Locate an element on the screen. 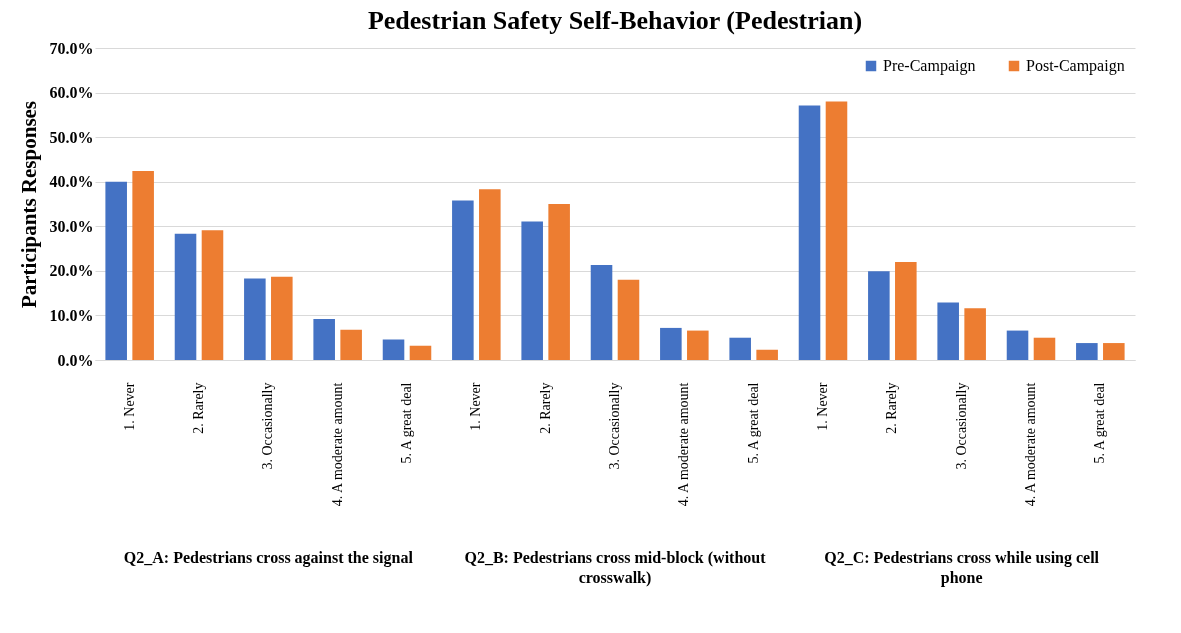  y-tick-label: 0.0% is located at coordinates (75, 360).